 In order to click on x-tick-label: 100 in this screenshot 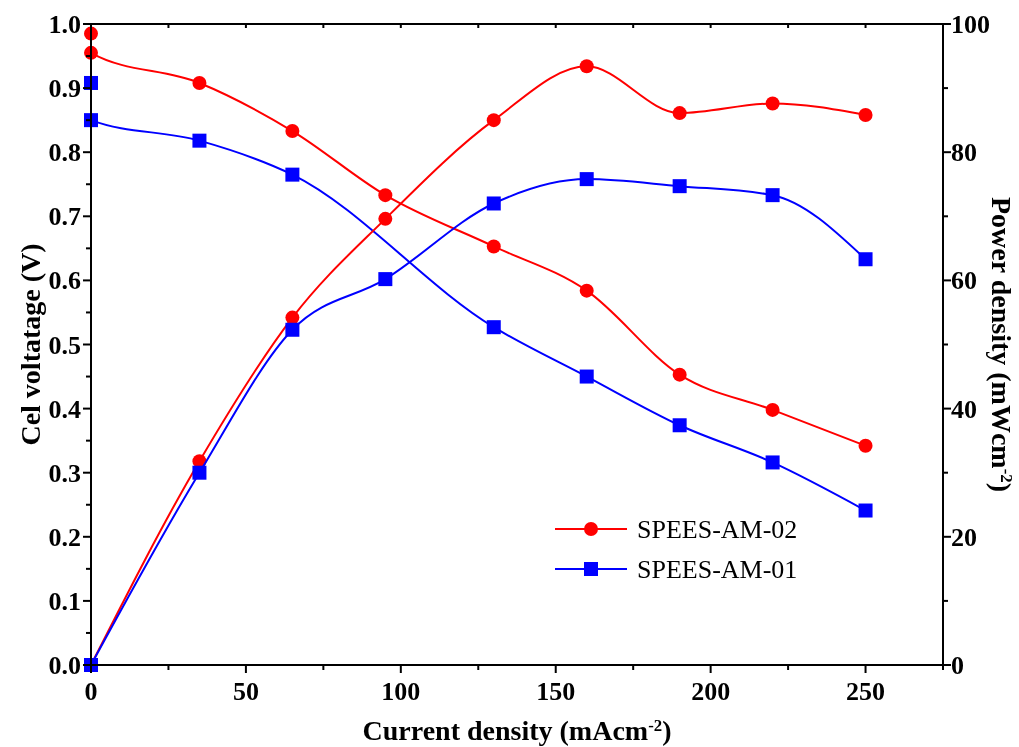, I will do `click(401, 691)`.